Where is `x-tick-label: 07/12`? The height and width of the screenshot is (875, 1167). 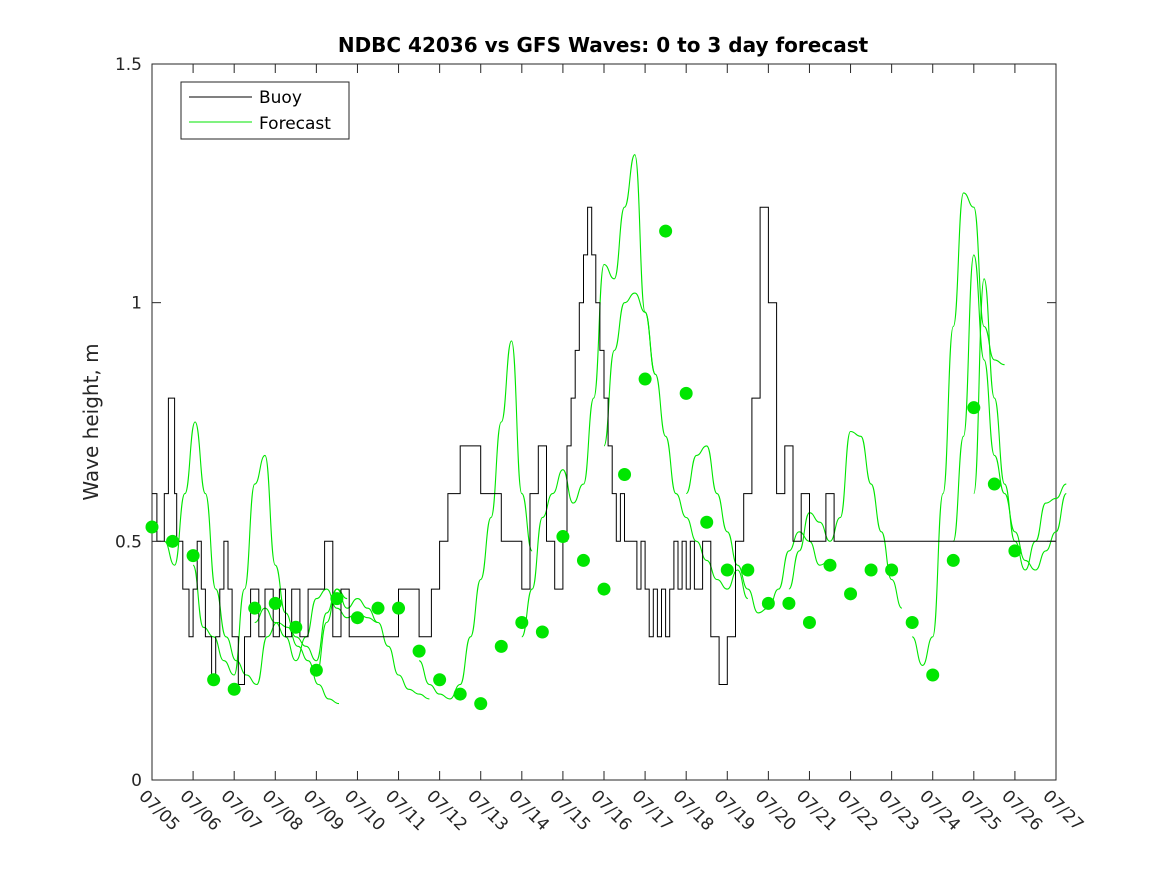 x-tick-label: 07/12 is located at coordinates (446, 810).